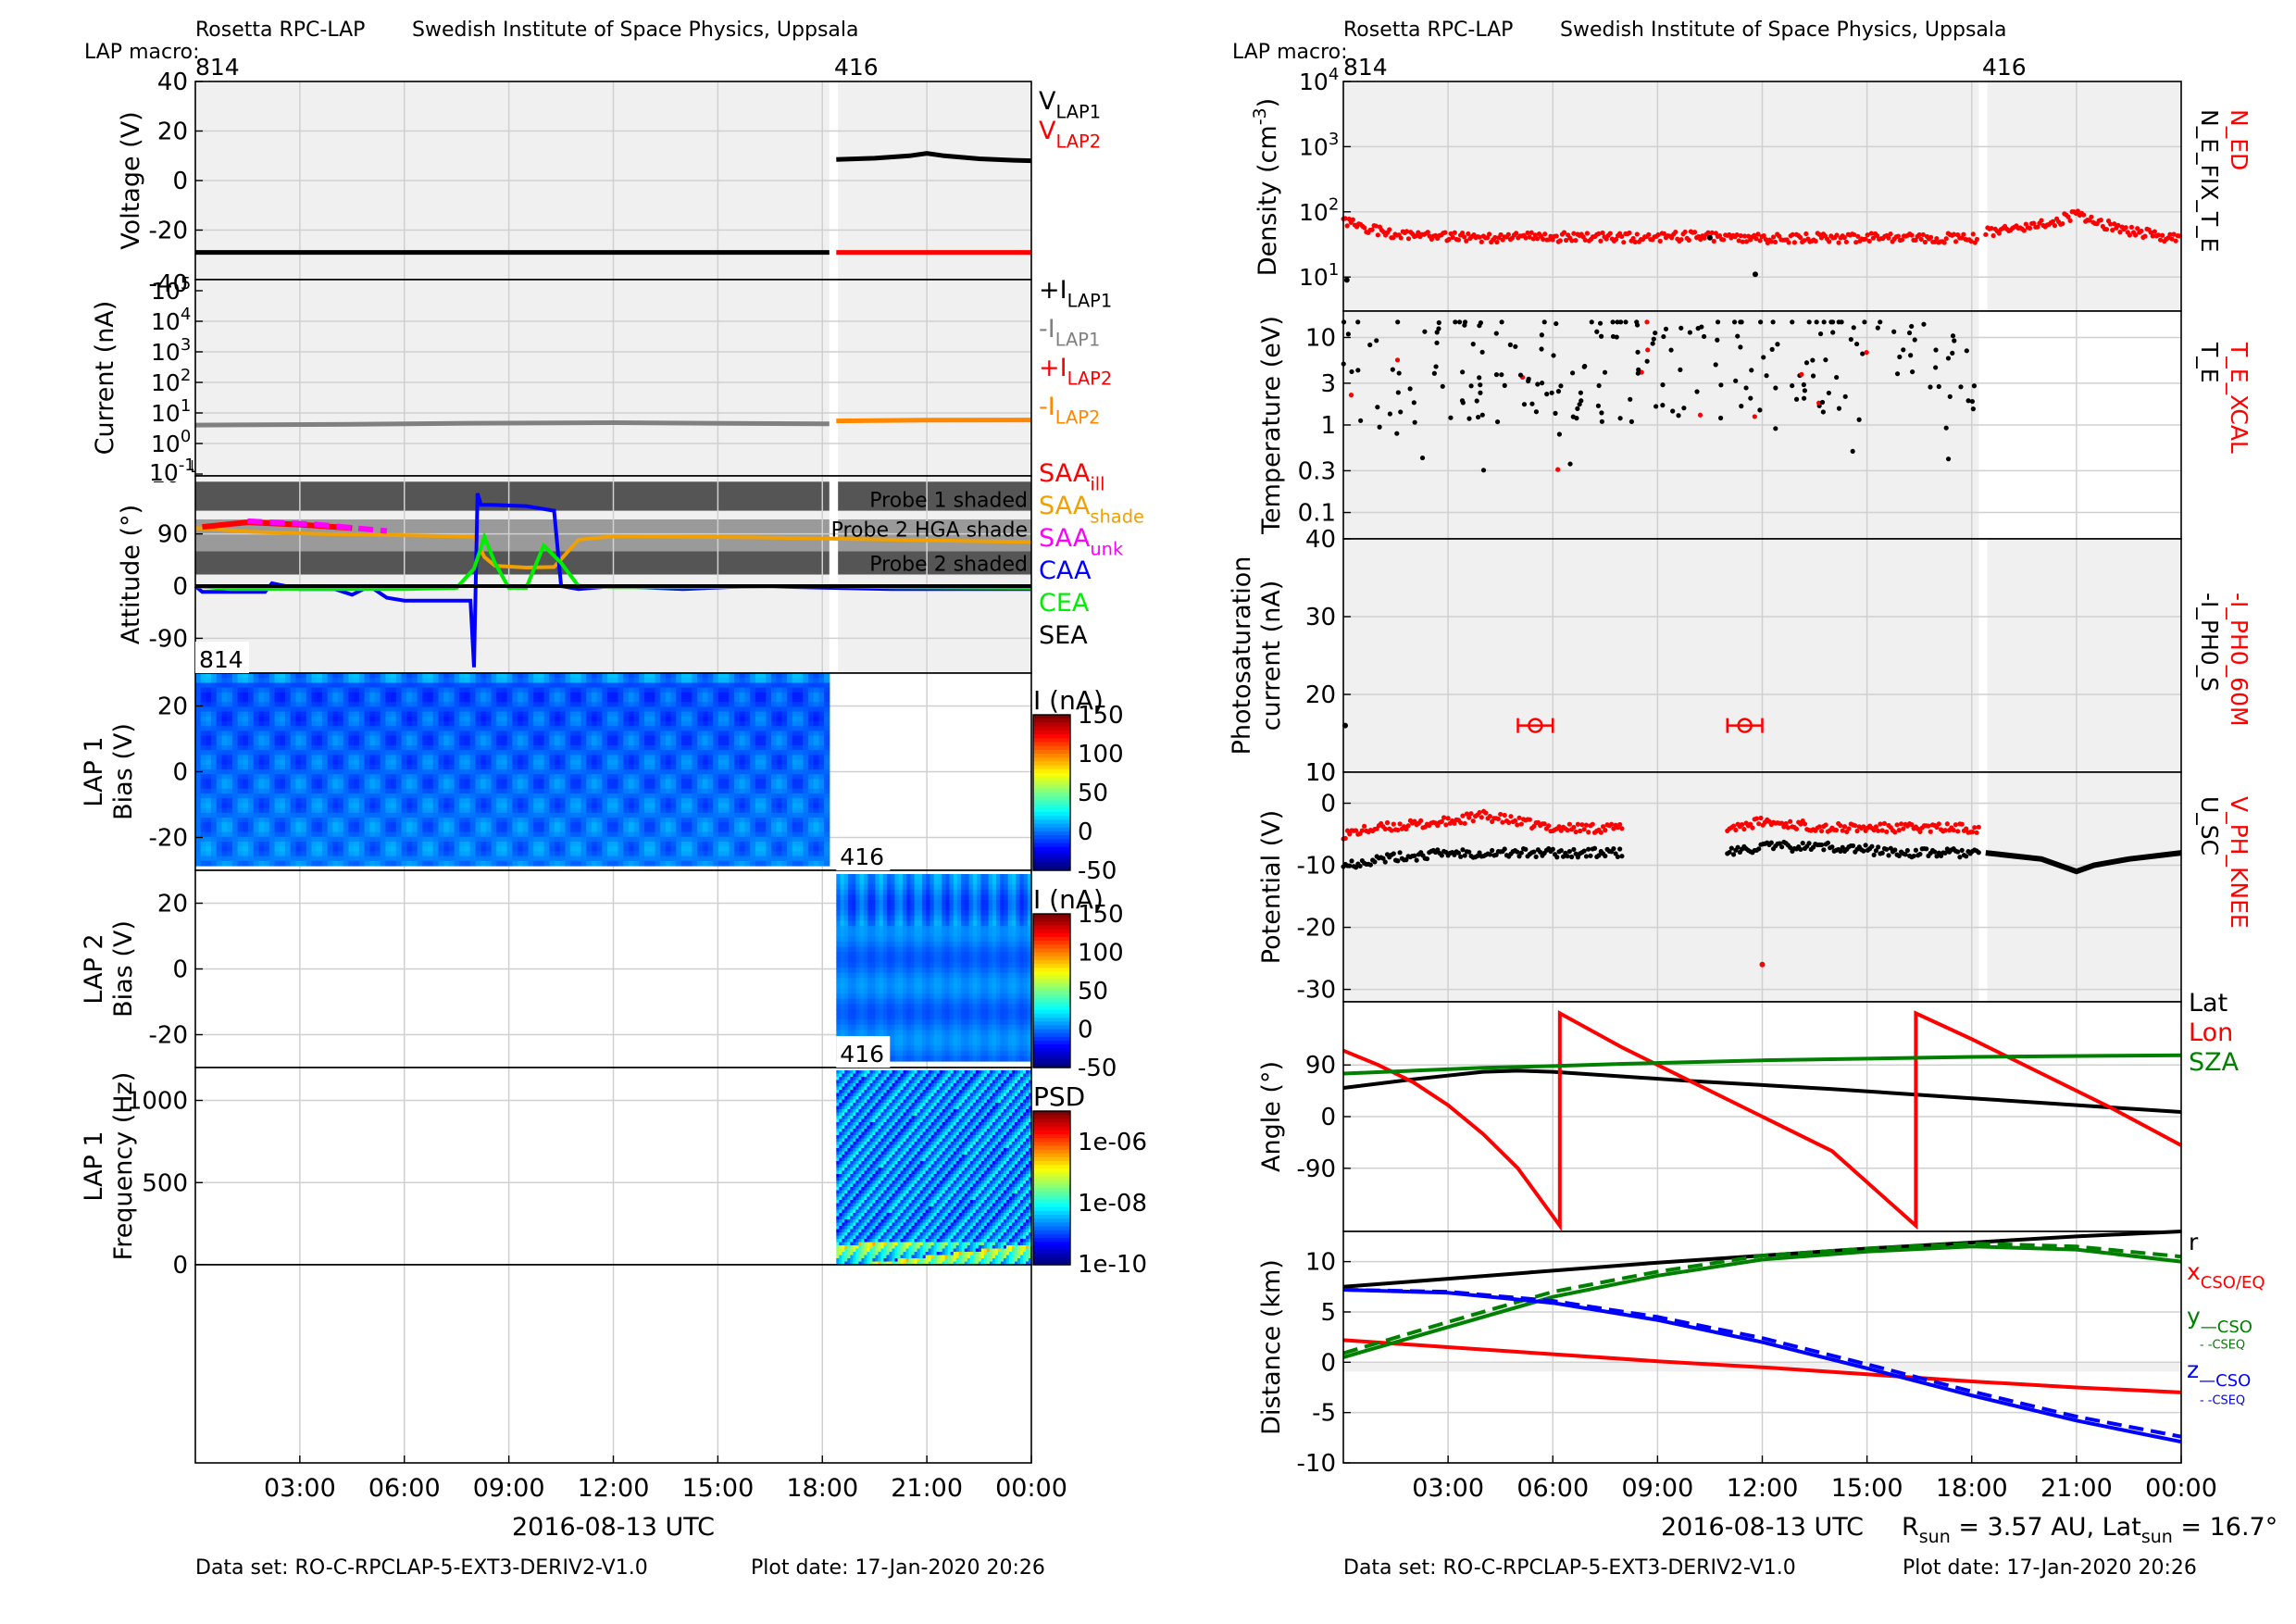 The width and height of the screenshot is (2296, 1624). What do you see at coordinates (222, 657) in the screenshot?
I see `lap1-bias-panel-macro-tag-bg` at bounding box center [222, 657].